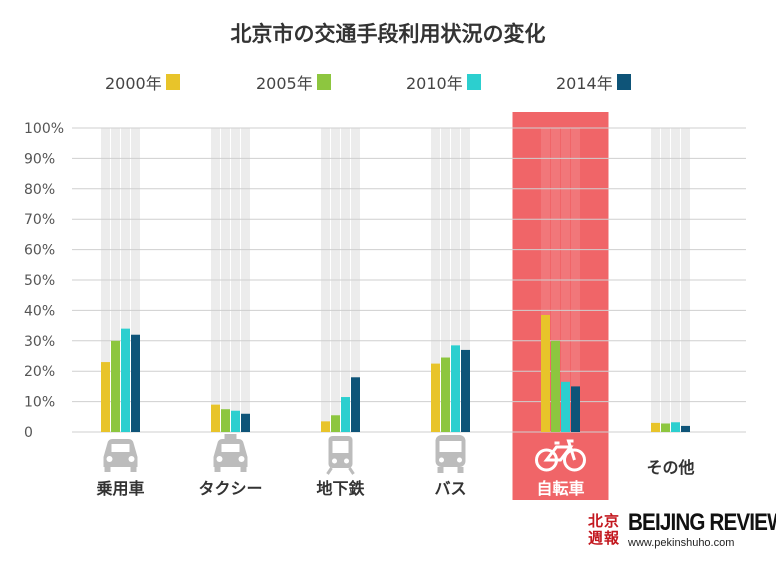  Describe the element at coordinates (560, 306) in the screenshot. I see `highlight-panel` at that location.